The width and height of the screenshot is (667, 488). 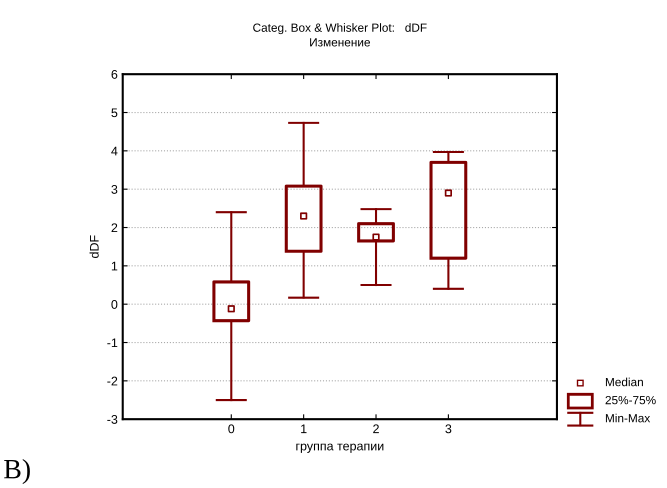 I want to click on text: 25%-75%, so click(x=631, y=400).